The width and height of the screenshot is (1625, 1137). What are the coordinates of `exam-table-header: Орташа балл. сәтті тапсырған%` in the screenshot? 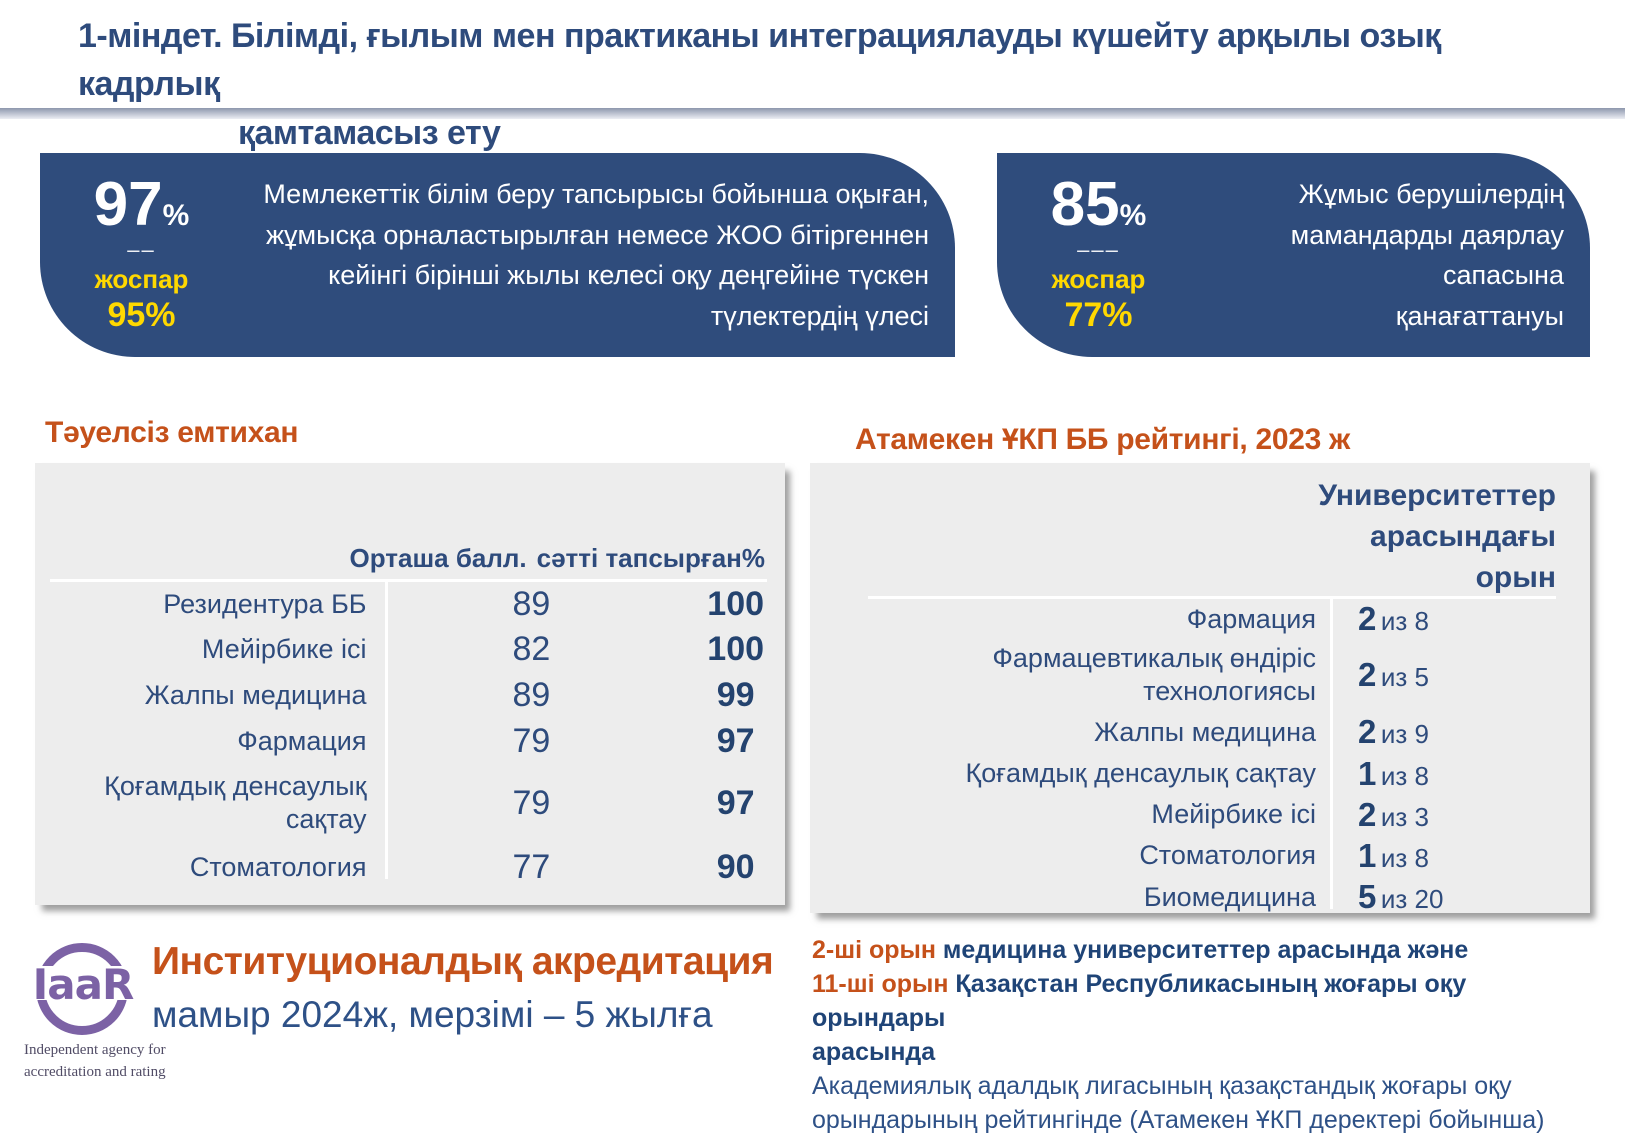 It's located at (557, 558).